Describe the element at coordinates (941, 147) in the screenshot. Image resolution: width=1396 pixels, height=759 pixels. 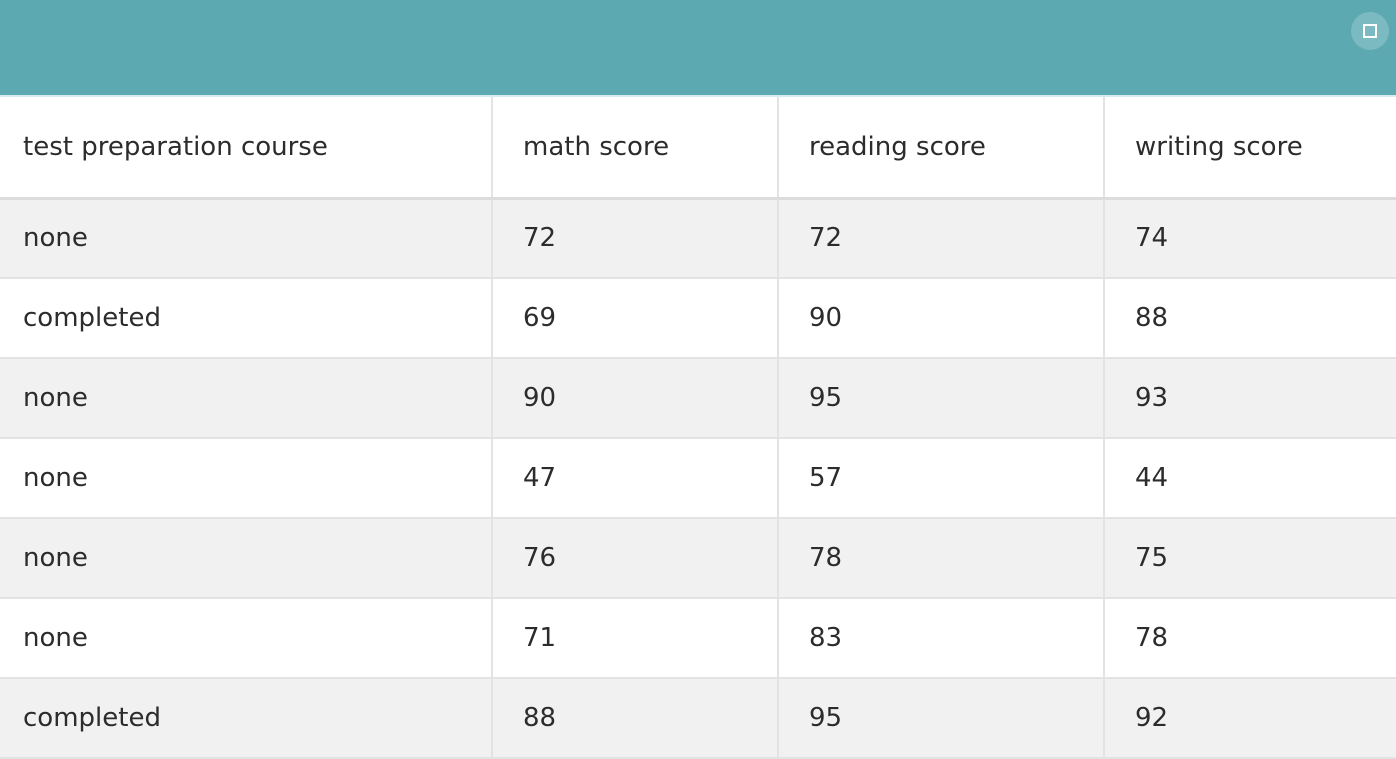
I see `column-header-reading-score: reading score` at that location.